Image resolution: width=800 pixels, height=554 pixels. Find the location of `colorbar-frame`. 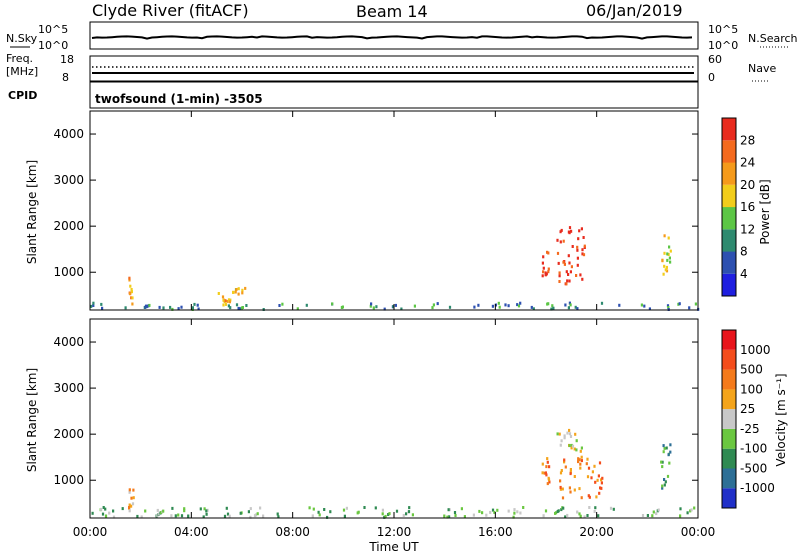

colorbar-frame is located at coordinates (729, 207).